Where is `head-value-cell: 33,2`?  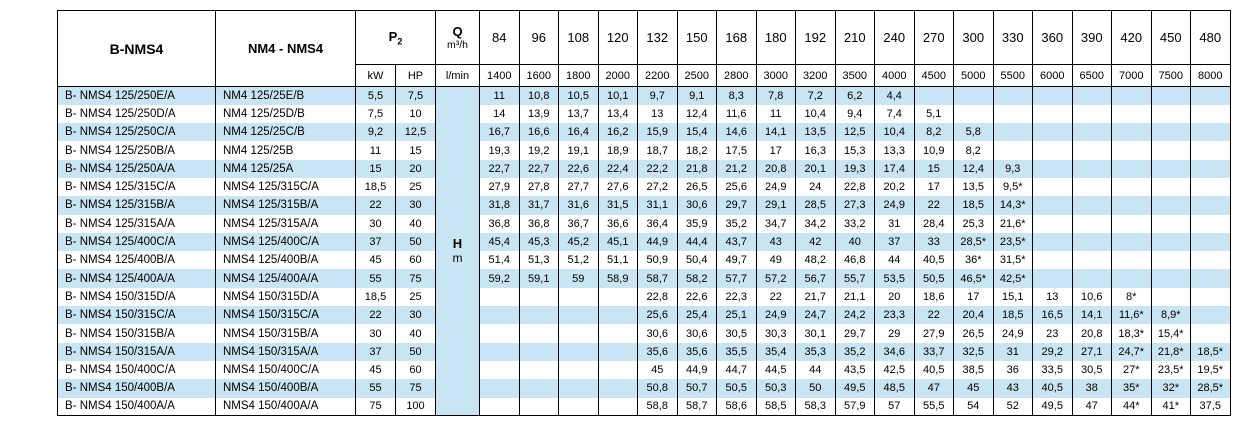
head-value-cell: 33,2 is located at coordinates (854, 223).